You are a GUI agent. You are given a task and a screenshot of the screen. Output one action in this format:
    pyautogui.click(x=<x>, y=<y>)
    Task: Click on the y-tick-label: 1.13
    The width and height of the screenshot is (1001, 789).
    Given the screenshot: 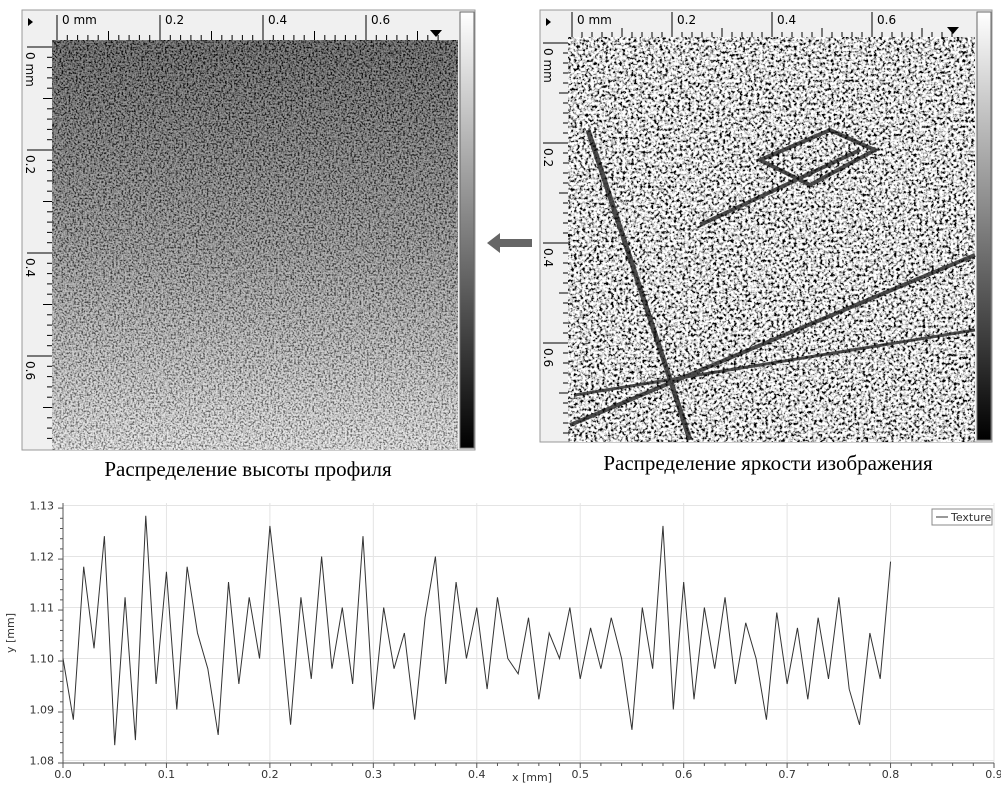 What is the action you would take?
    pyautogui.click(x=42, y=506)
    